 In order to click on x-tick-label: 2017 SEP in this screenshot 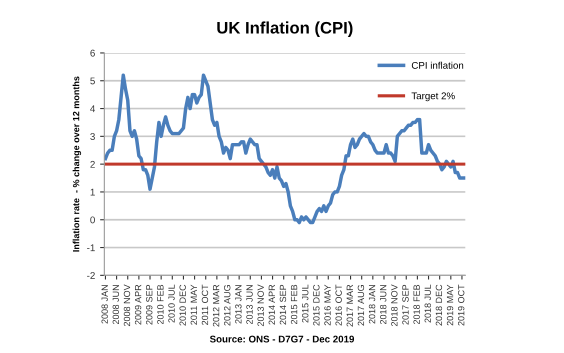, I will do `click(405, 304)`.